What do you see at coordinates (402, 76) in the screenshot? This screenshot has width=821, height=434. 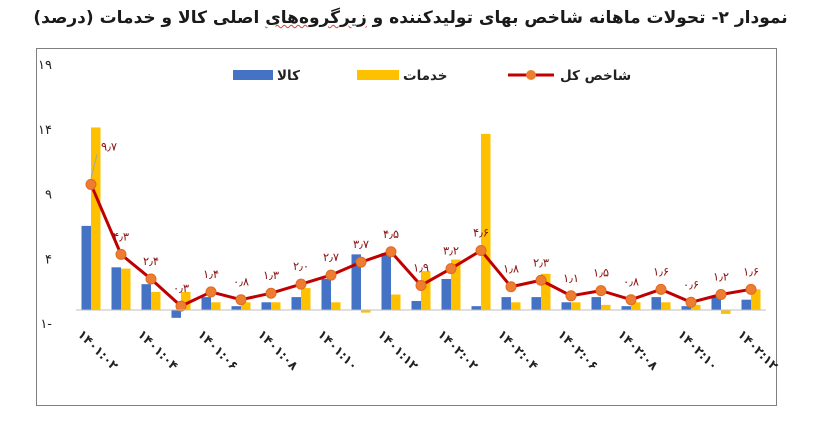 I see `legend-item-services: خدمات` at bounding box center [402, 76].